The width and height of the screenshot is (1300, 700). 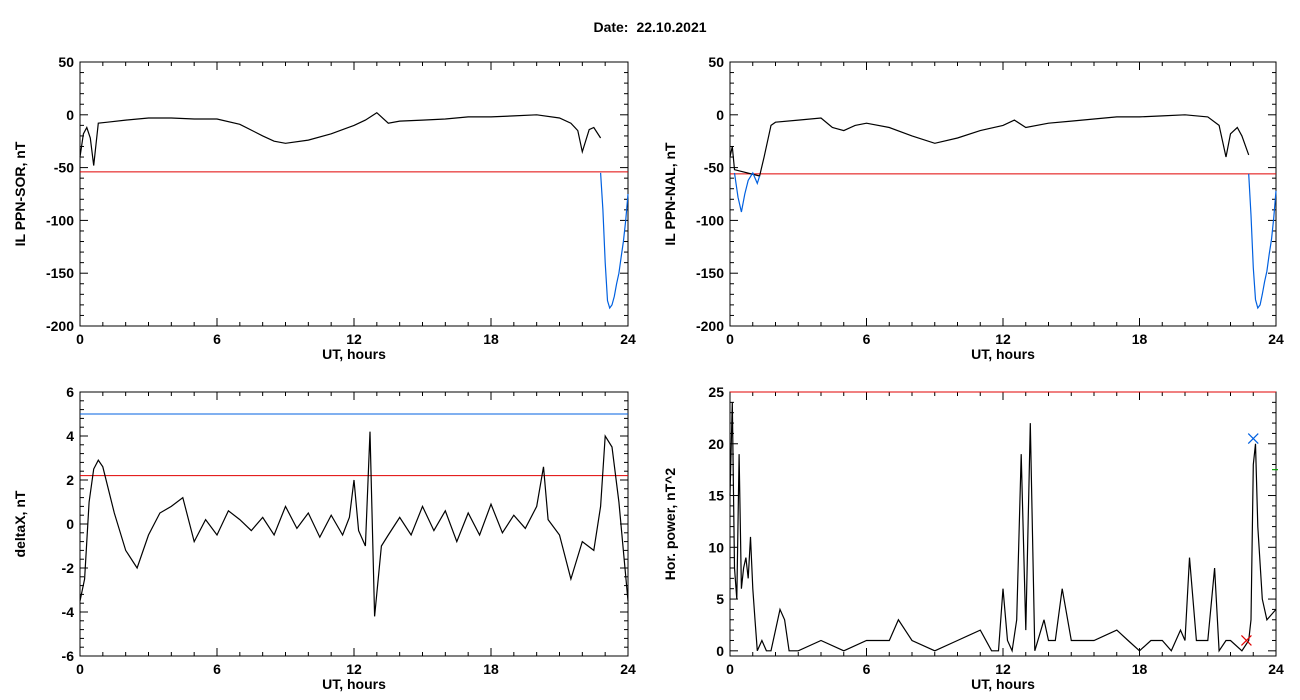 What do you see at coordinates (20, 193) in the screenshot?
I see `y-axis-label: IL PPN-SOR, nT` at bounding box center [20, 193].